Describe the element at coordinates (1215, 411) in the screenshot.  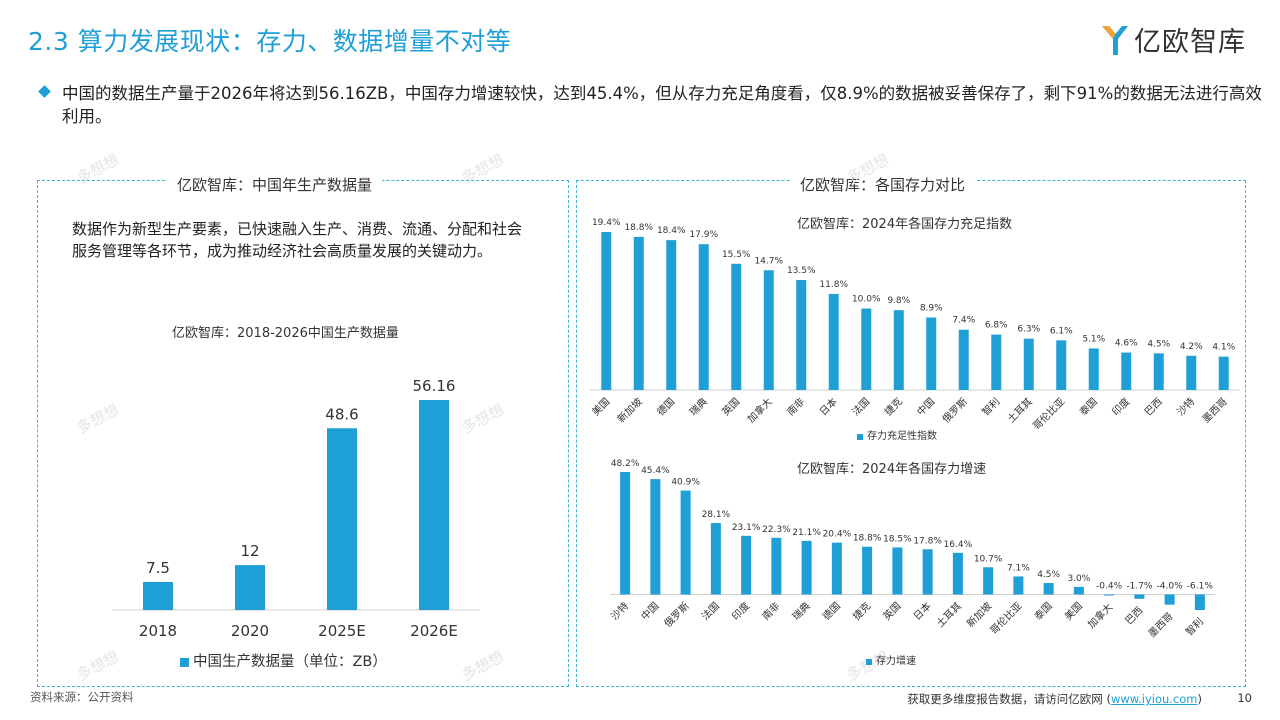
I see `adequacy-category-label: 墨西哥` at that location.